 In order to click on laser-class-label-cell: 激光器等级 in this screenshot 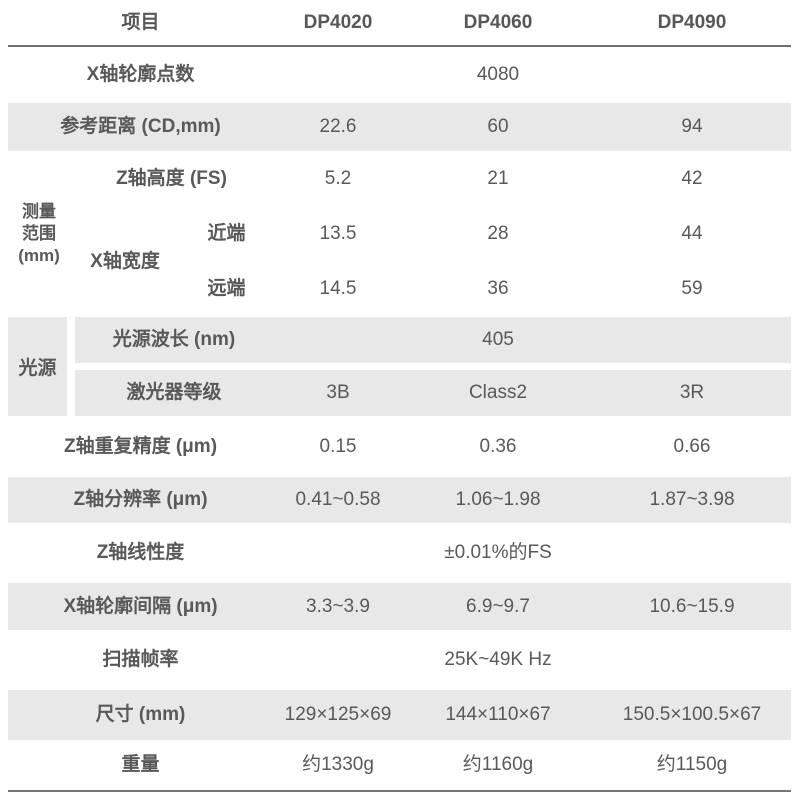, I will do `click(174, 393)`.